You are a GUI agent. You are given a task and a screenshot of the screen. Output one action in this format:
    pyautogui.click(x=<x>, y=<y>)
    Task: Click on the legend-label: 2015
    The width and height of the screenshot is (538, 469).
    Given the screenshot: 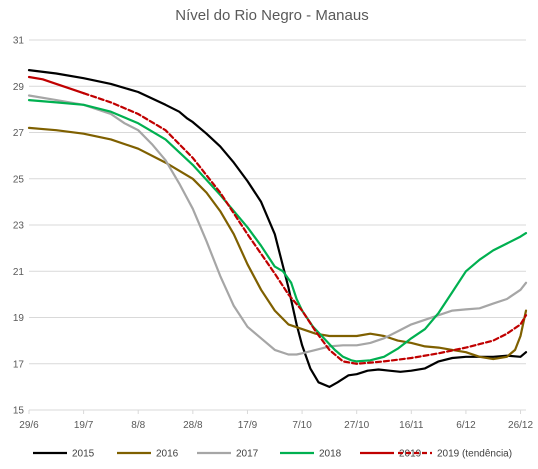 What is the action you would take?
    pyautogui.click(x=83, y=454)
    